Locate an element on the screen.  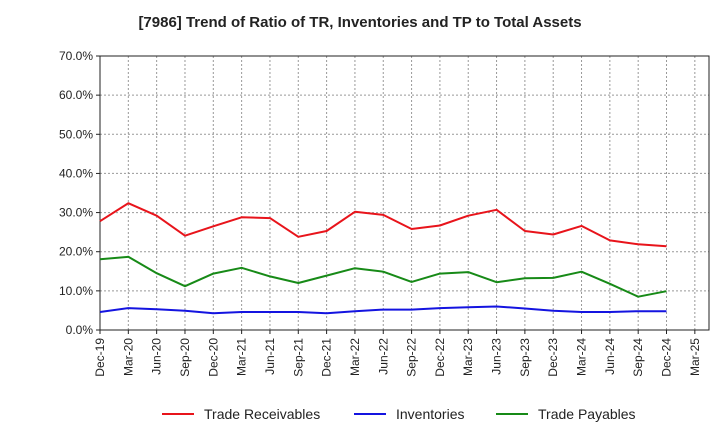
x-tick-label: Mar-21 is located at coordinates (242, 357).